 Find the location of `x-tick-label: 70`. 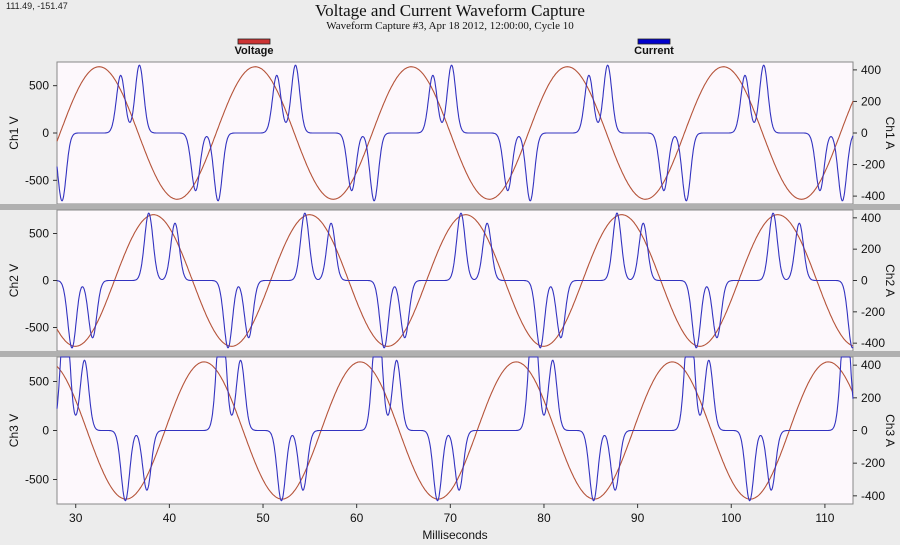

x-tick-label: 70 is located at coordinates (451, 518).